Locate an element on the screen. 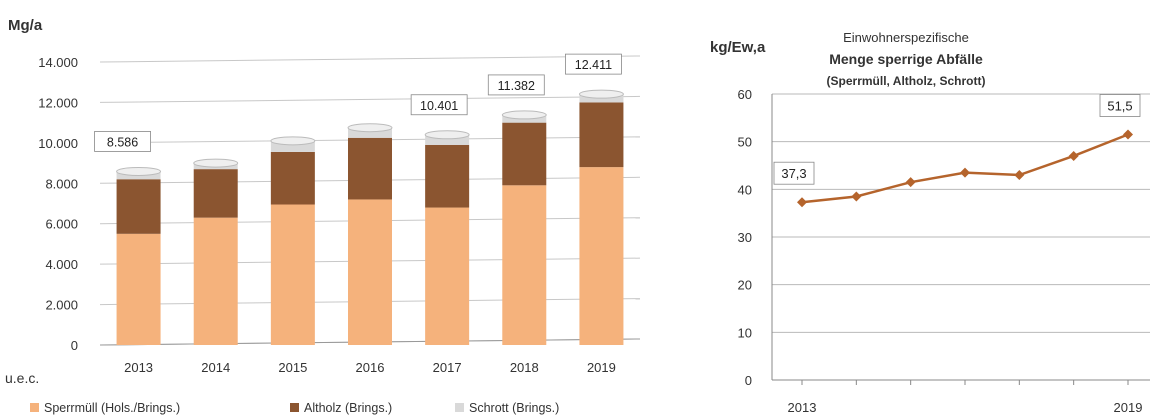 This screenshot has width=1157, height=420. bar-chart-x-tick-labels: 2013 2014 2015 2016 2017 2018 2019 is located at coordinates (370, 367).